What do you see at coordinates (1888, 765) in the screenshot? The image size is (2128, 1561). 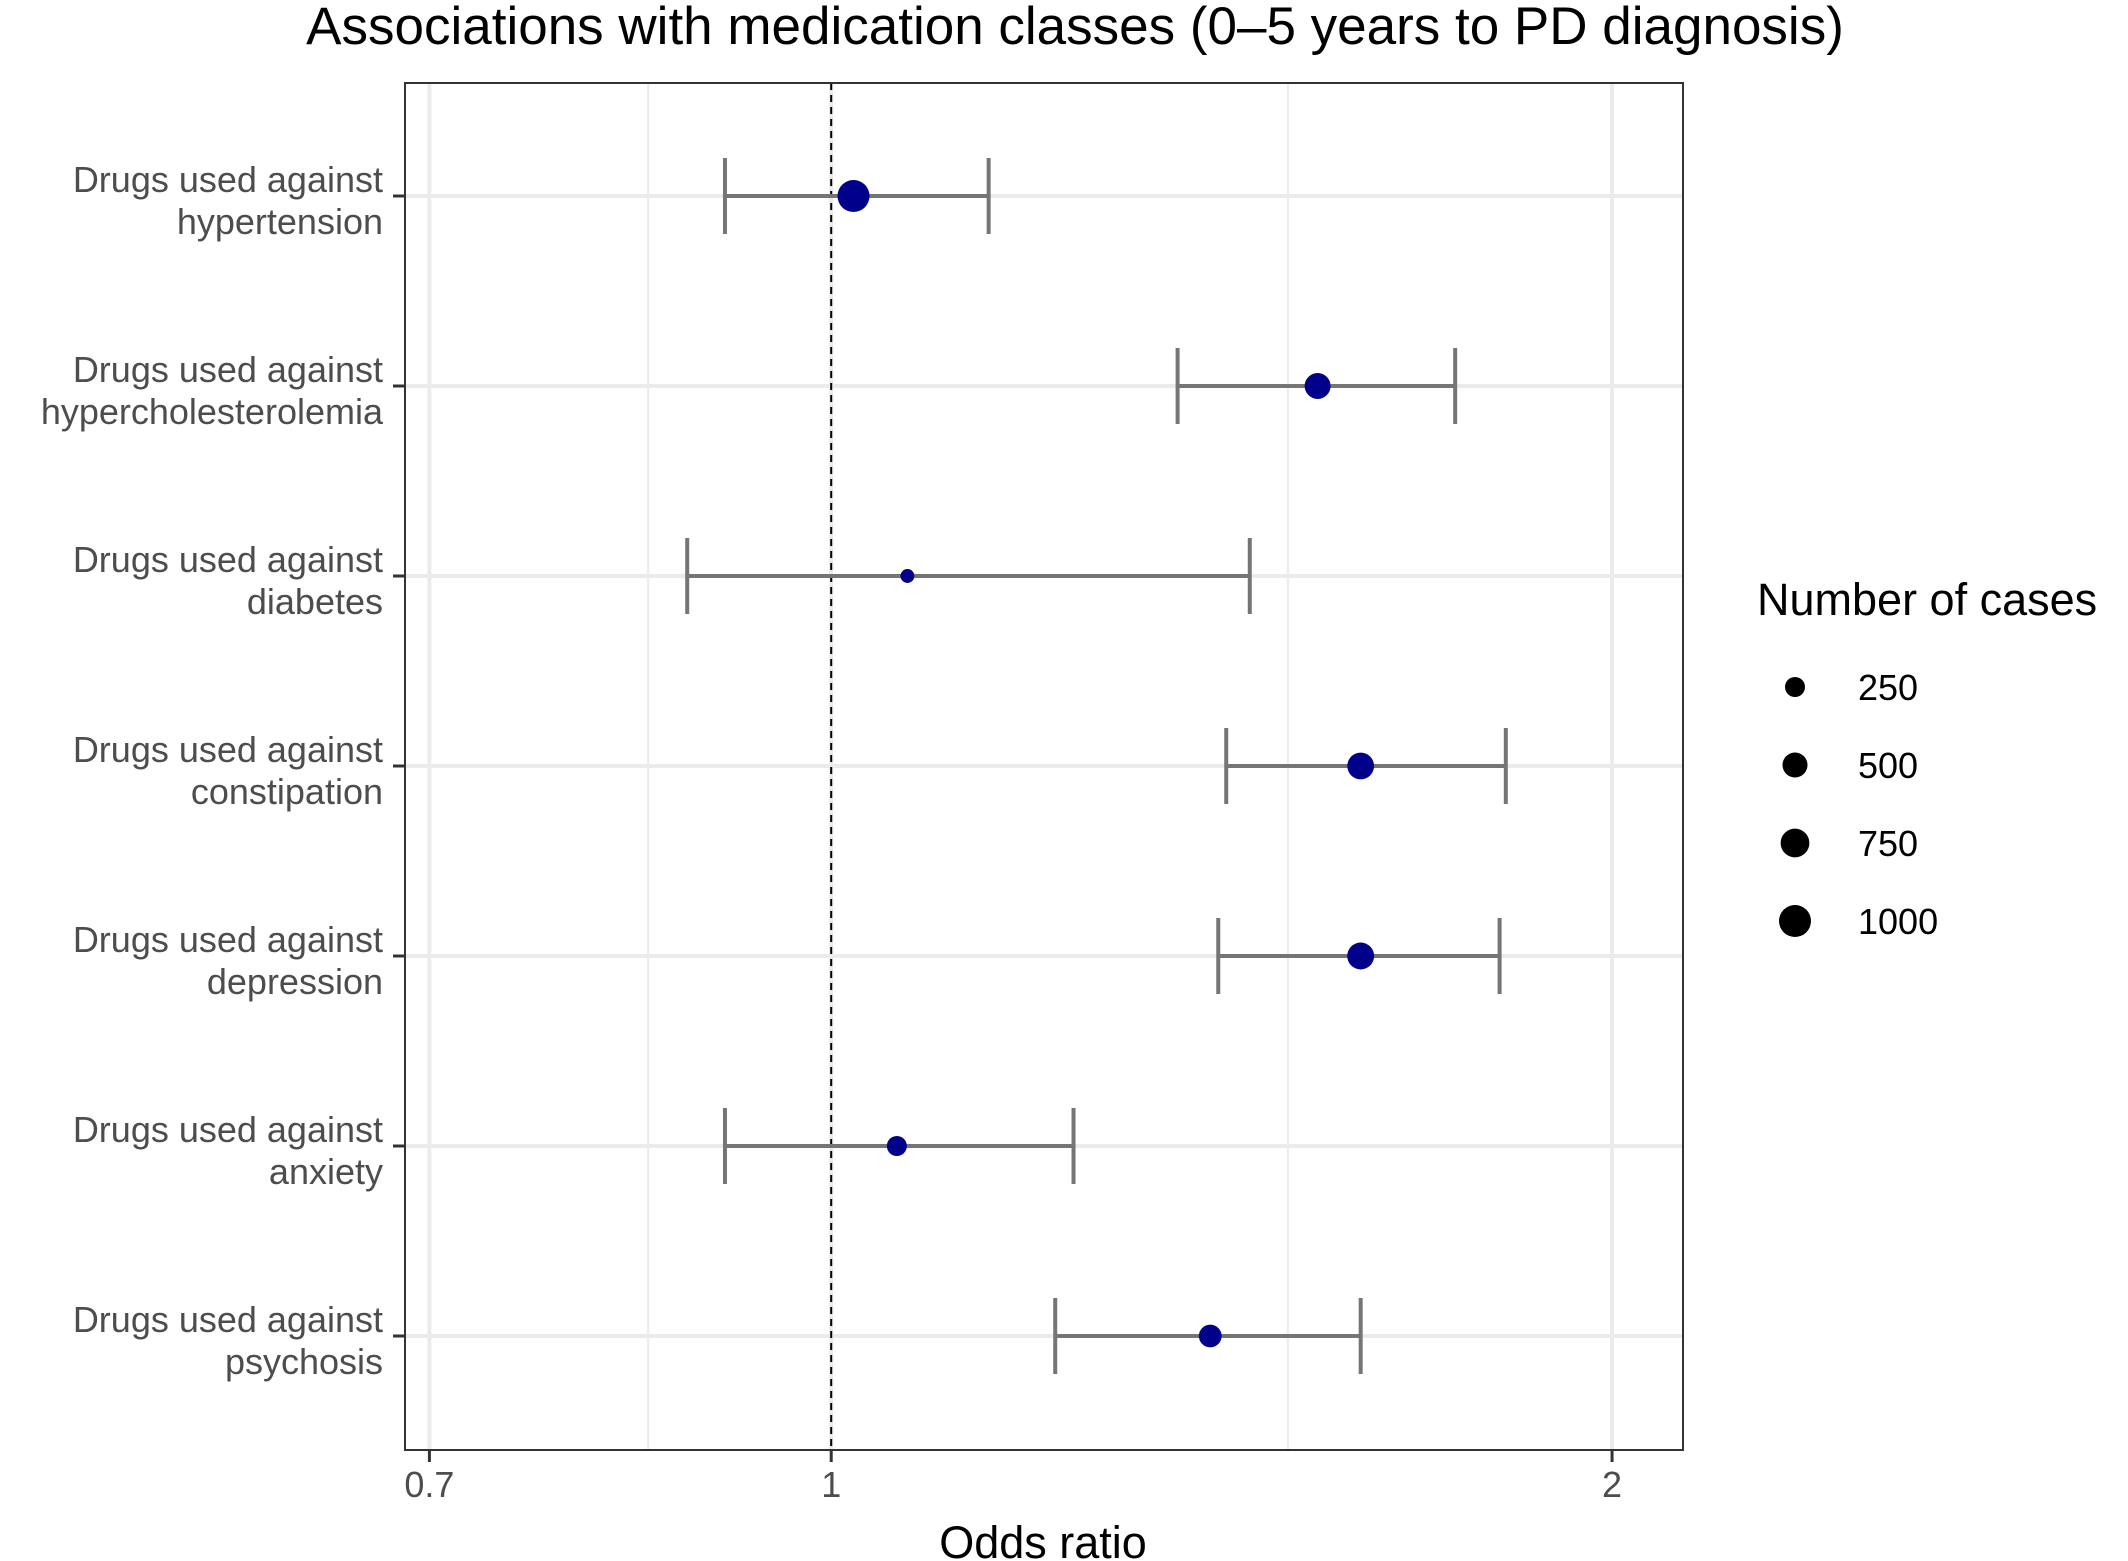 I see `legend-label: 500` at bounding box center [1888, 765].